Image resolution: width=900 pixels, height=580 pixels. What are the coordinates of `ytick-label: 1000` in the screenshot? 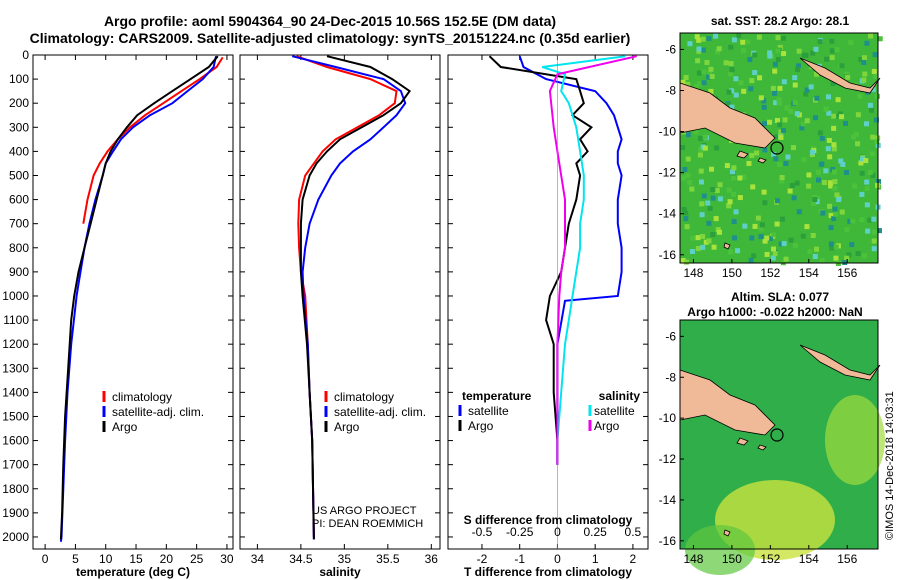 It's located at (15, 296).